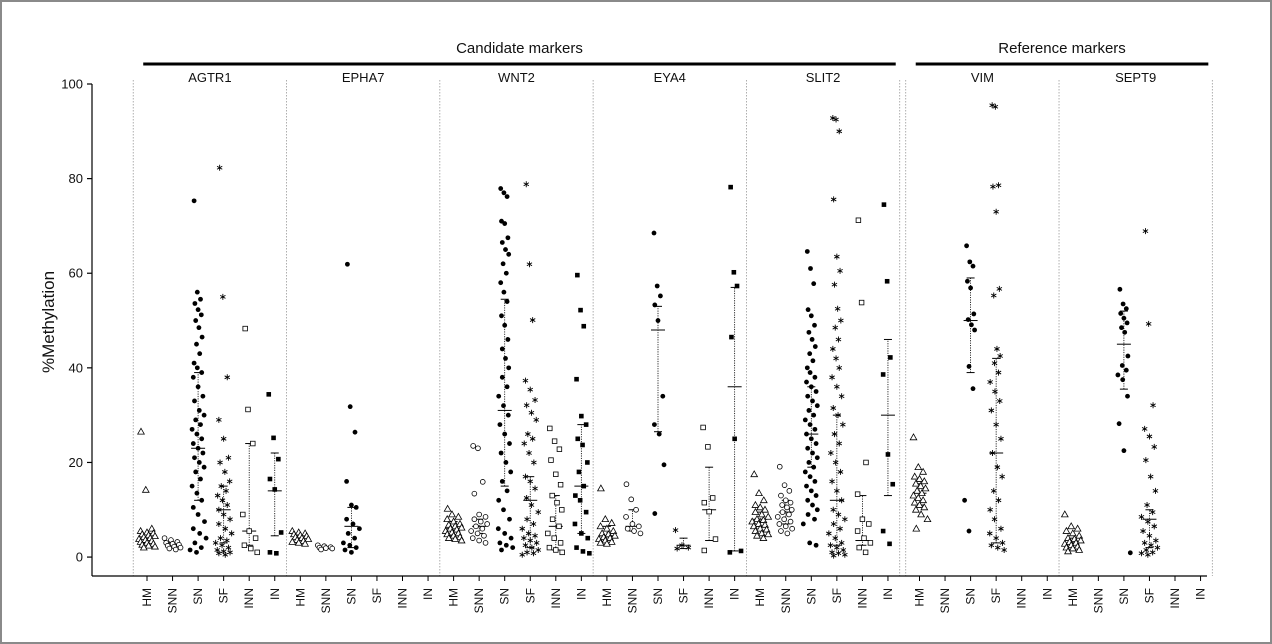 This screenshot has height=644, width=1272. Describe the element at coordinates (1175, 598) in the screenshot. I see `x-category-label: INN` at that location.